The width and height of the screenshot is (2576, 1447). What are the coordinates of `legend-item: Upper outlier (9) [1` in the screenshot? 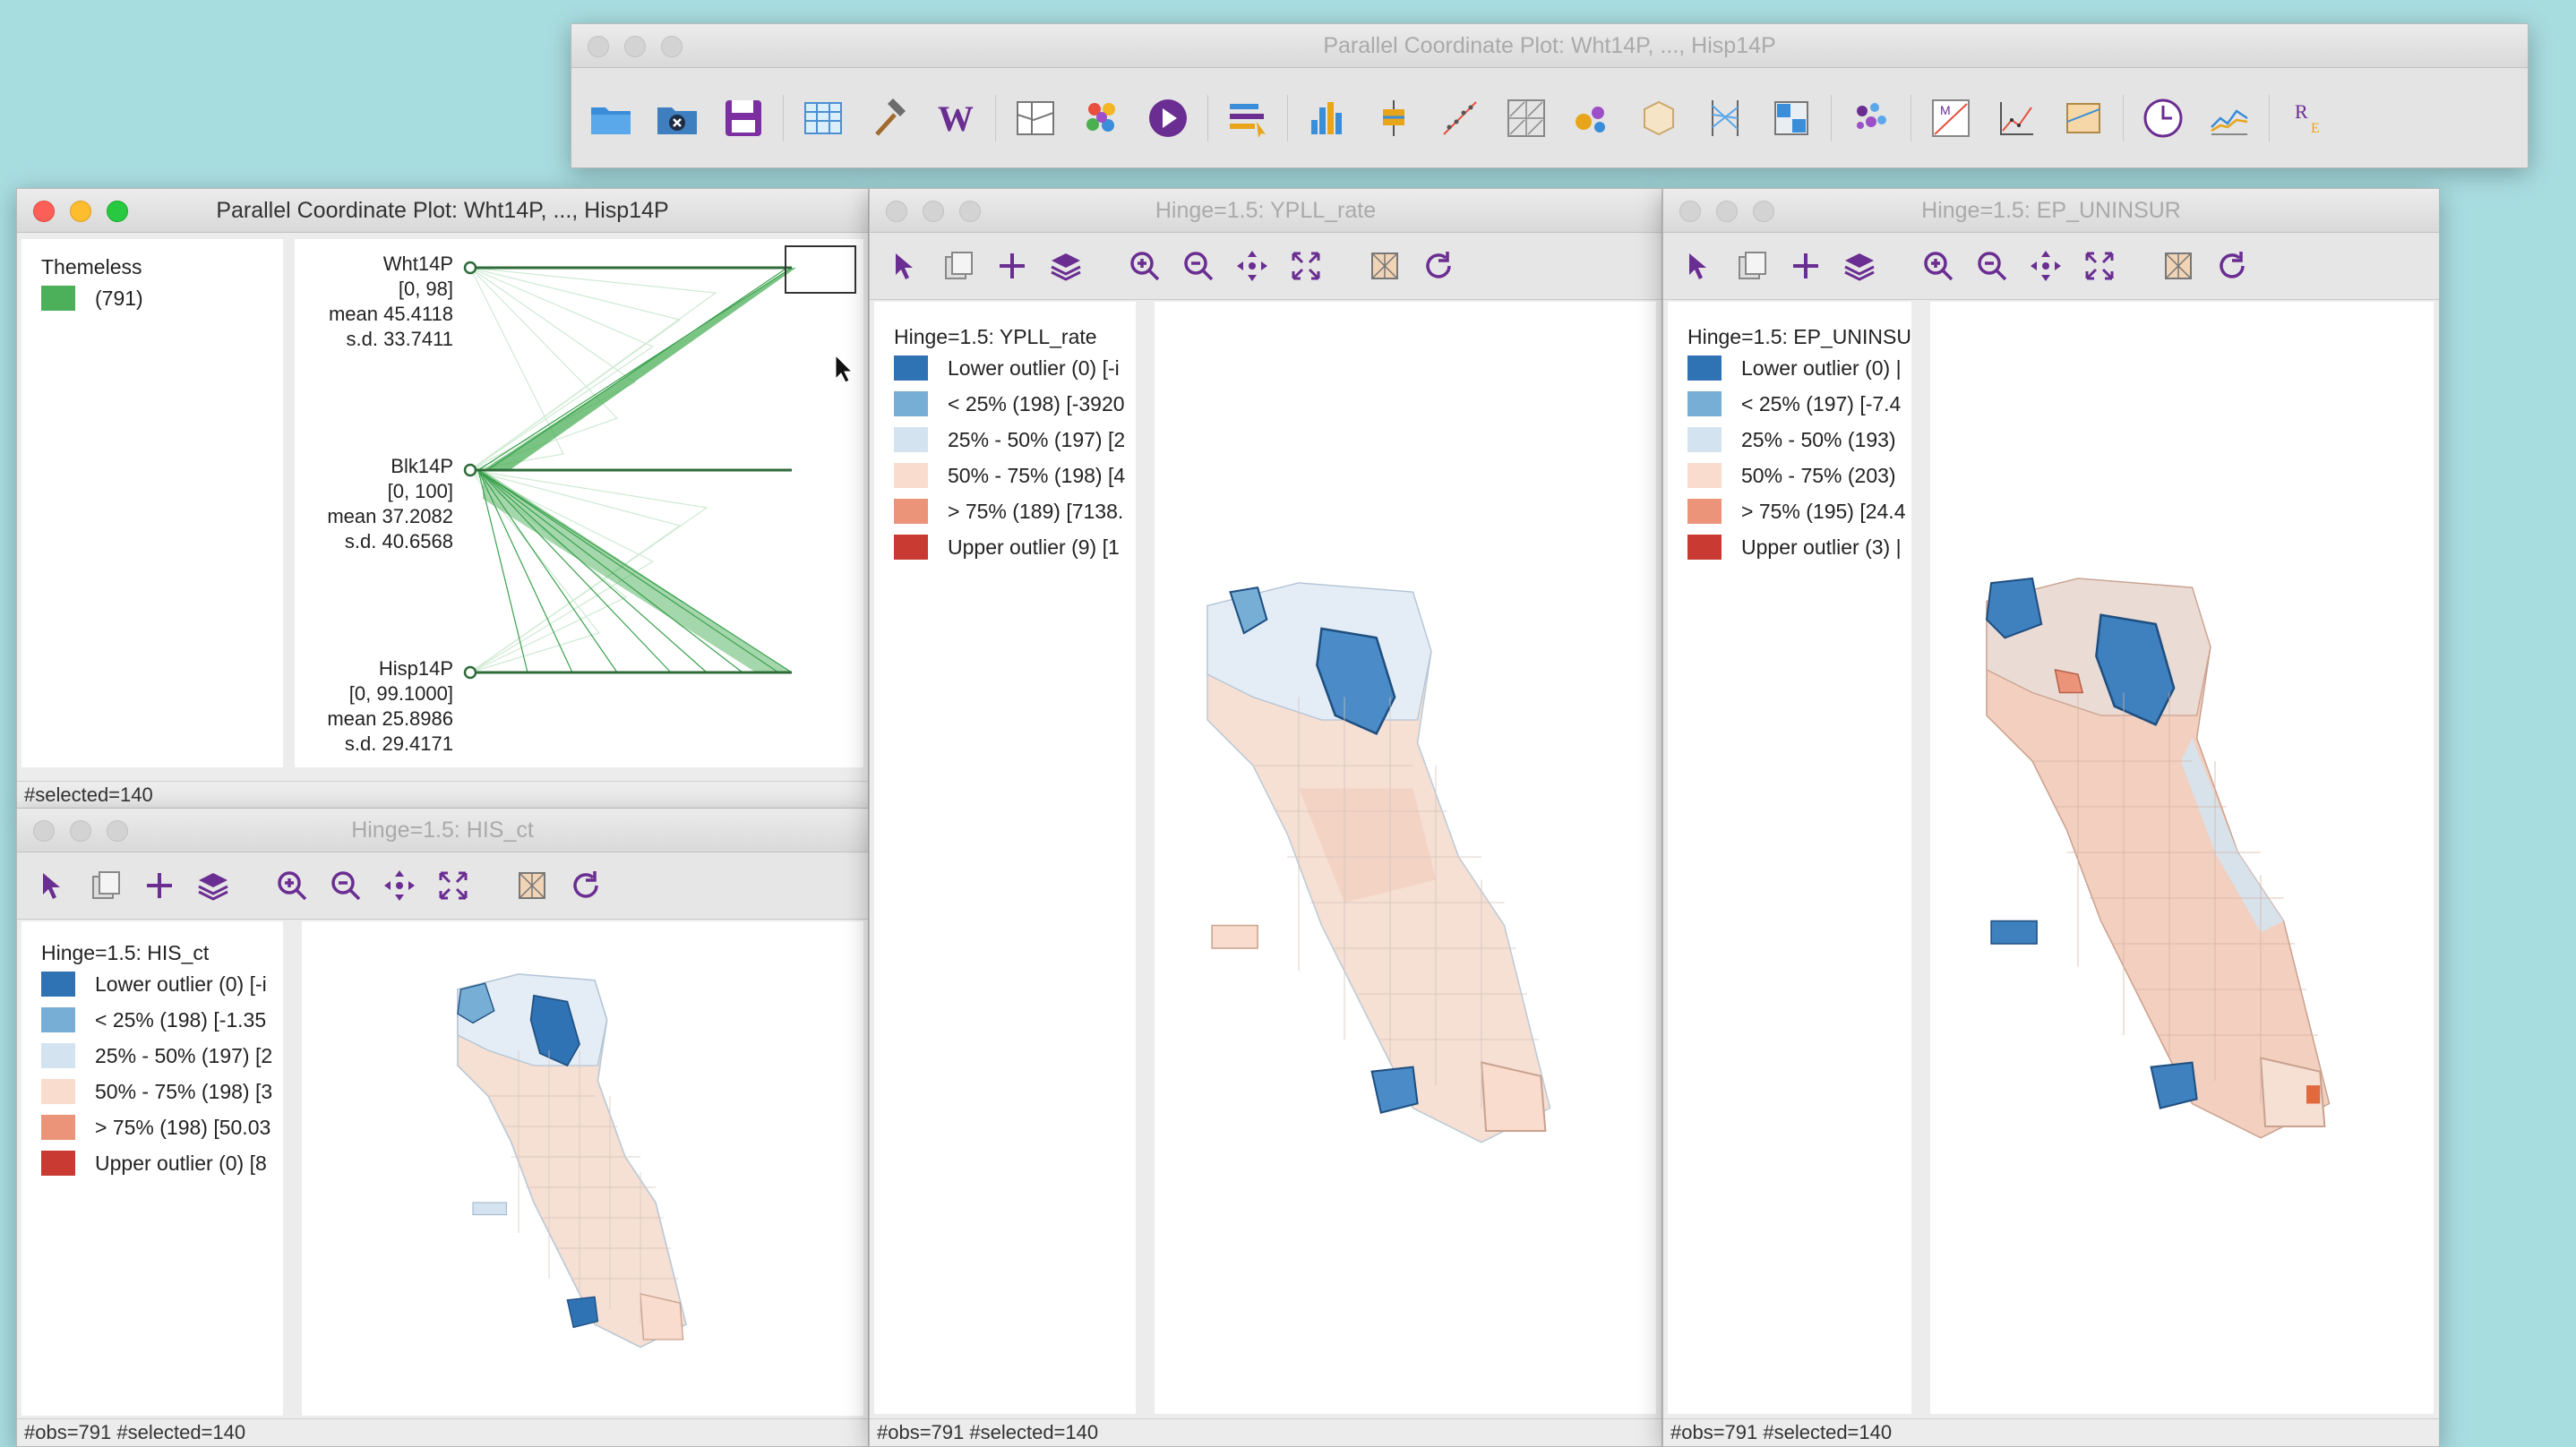 It's located at (1009, 547).